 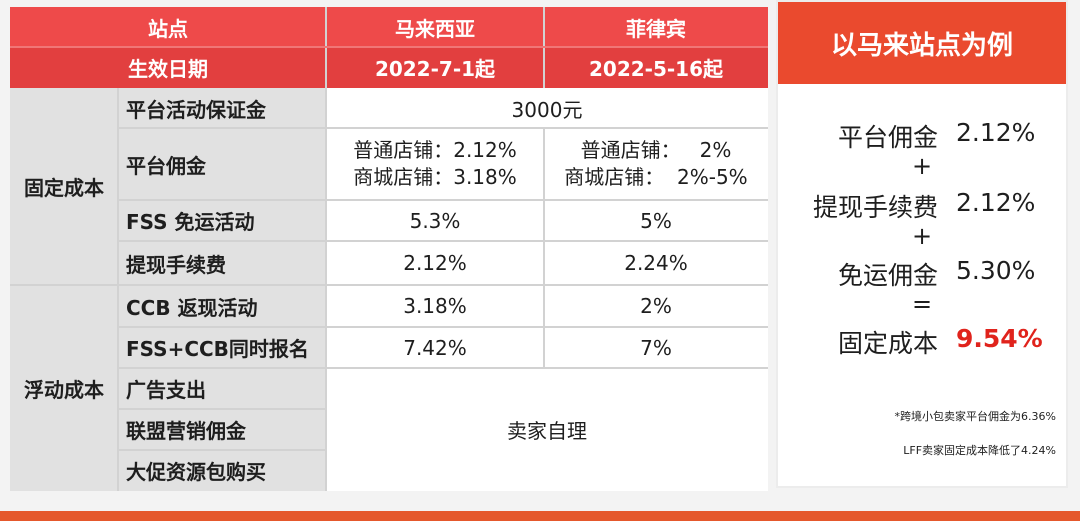 I want to click on ccb-philippines: 2%, so click(x=656, y=306).